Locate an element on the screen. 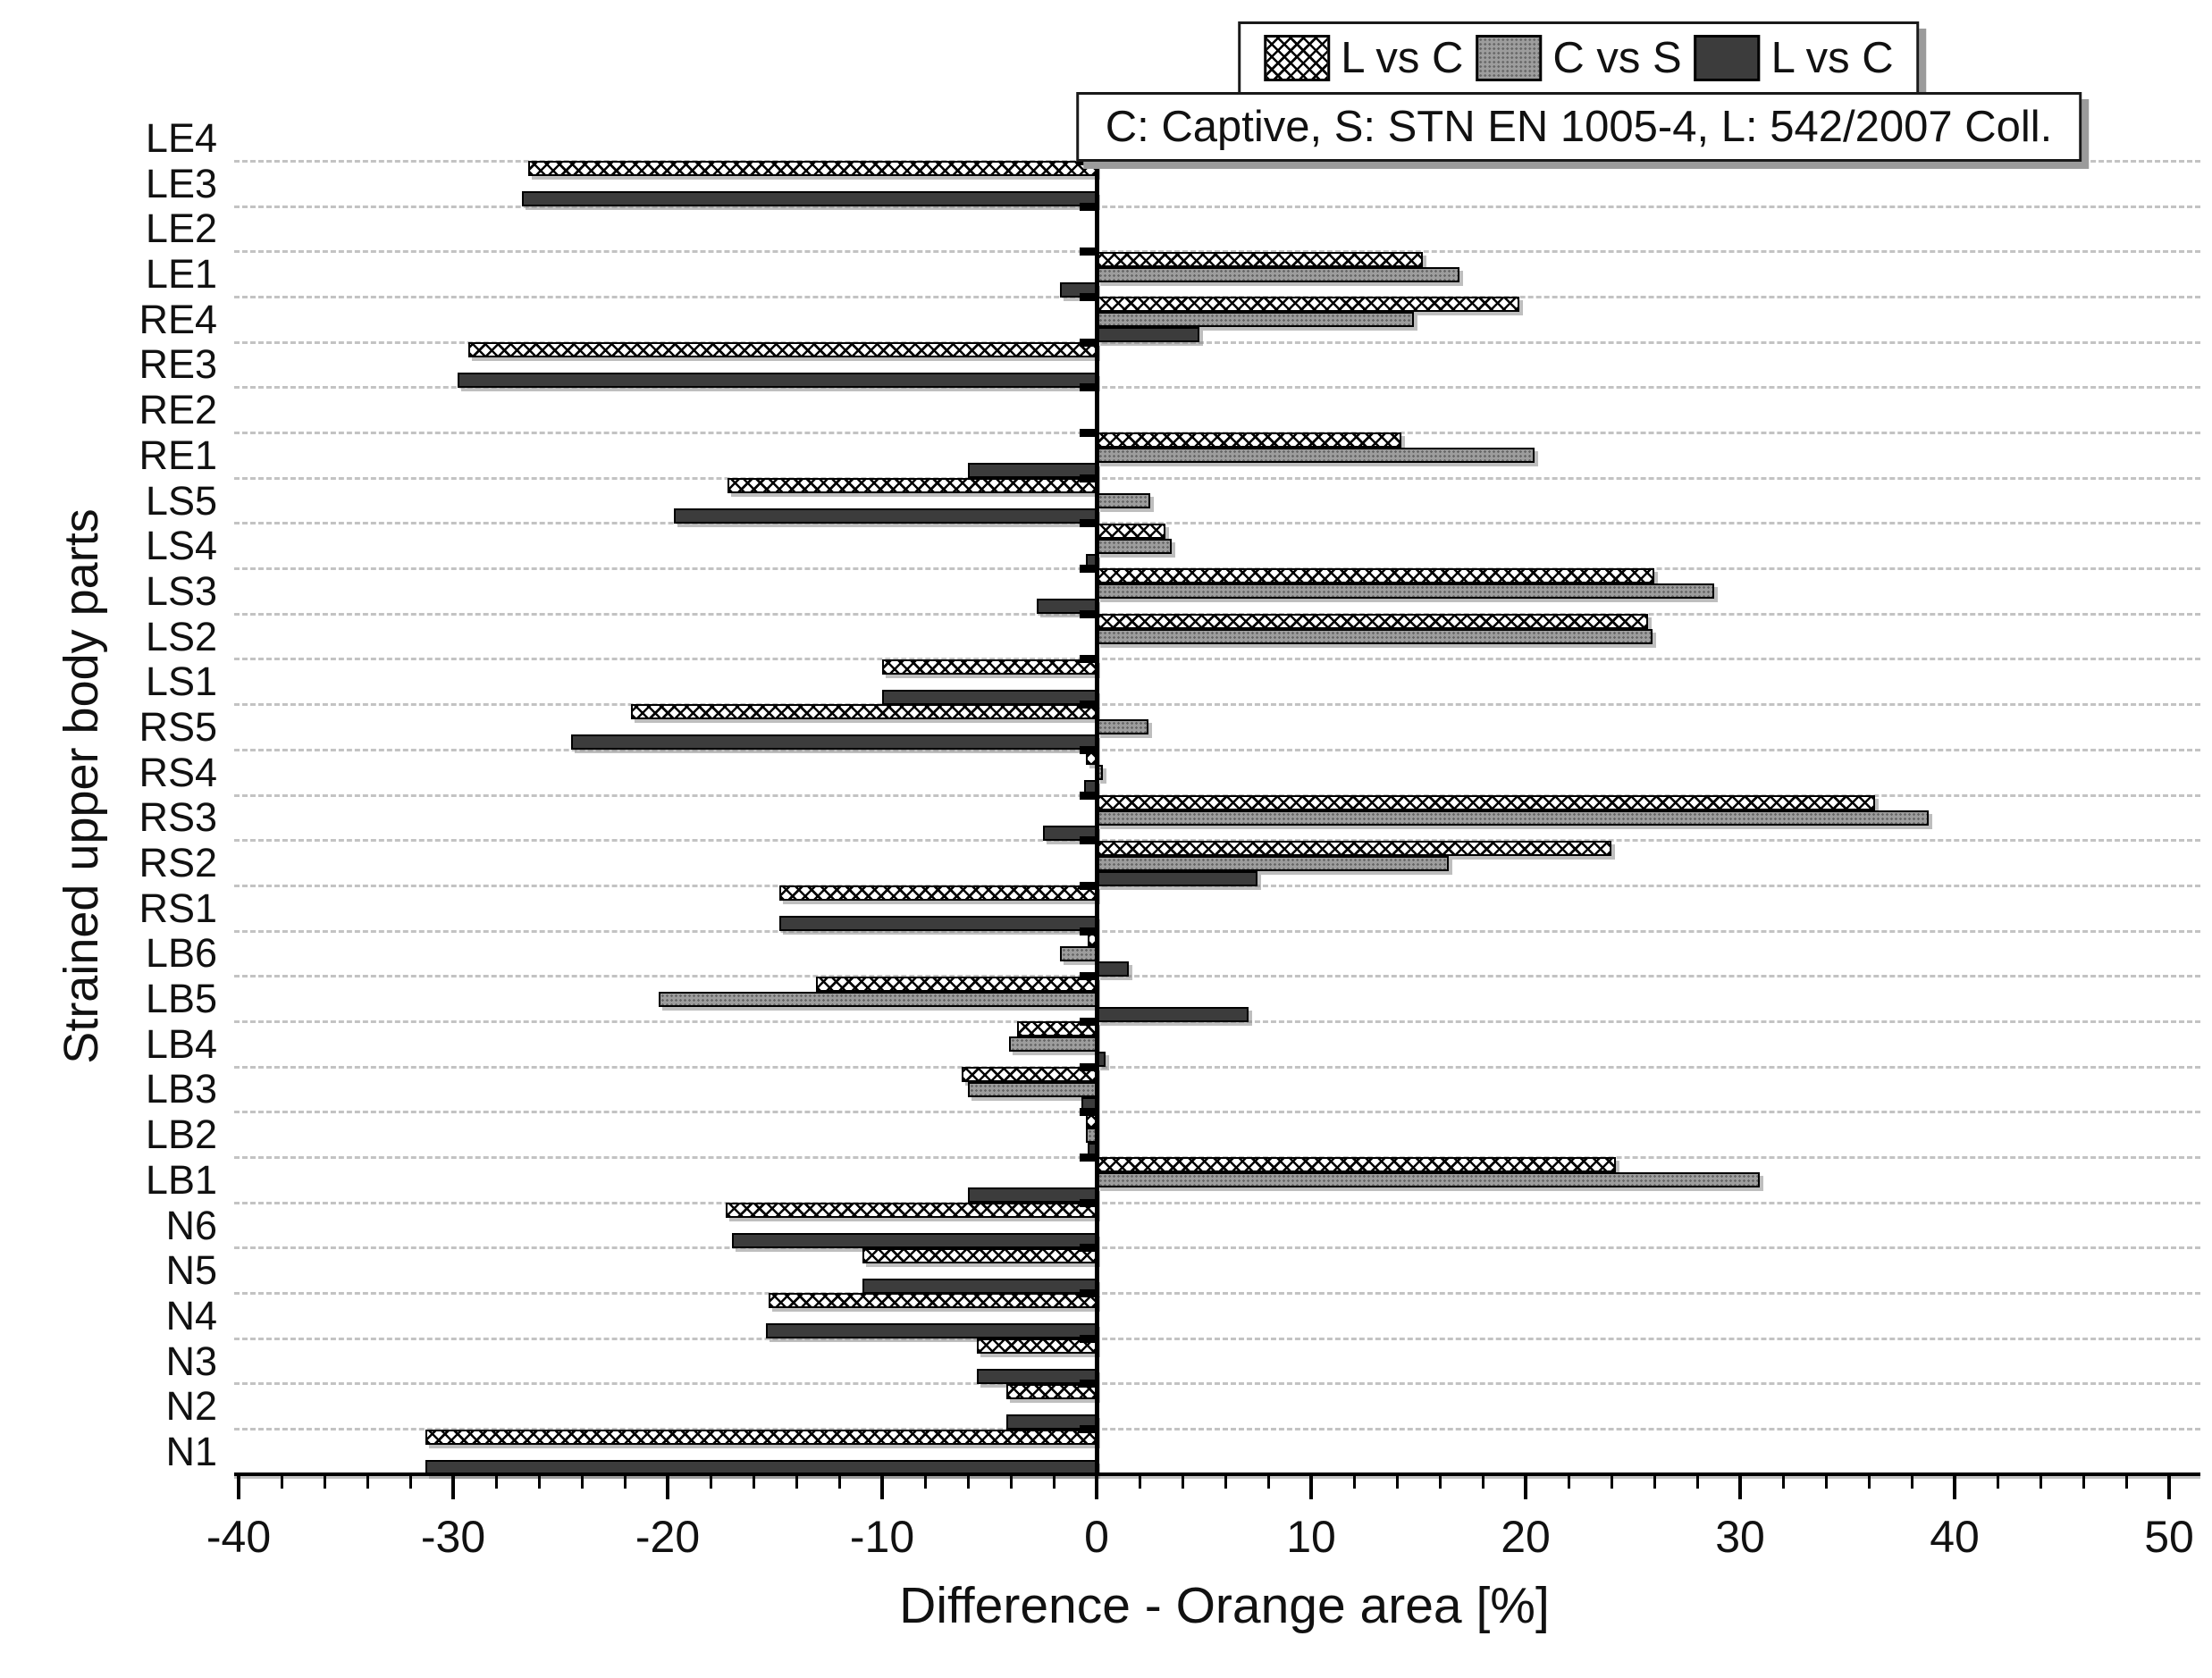 Image resolution: width=2212 pixels, height=1678 pixels. bar-RE3-dark-solid is located at coordinates (777, 380).